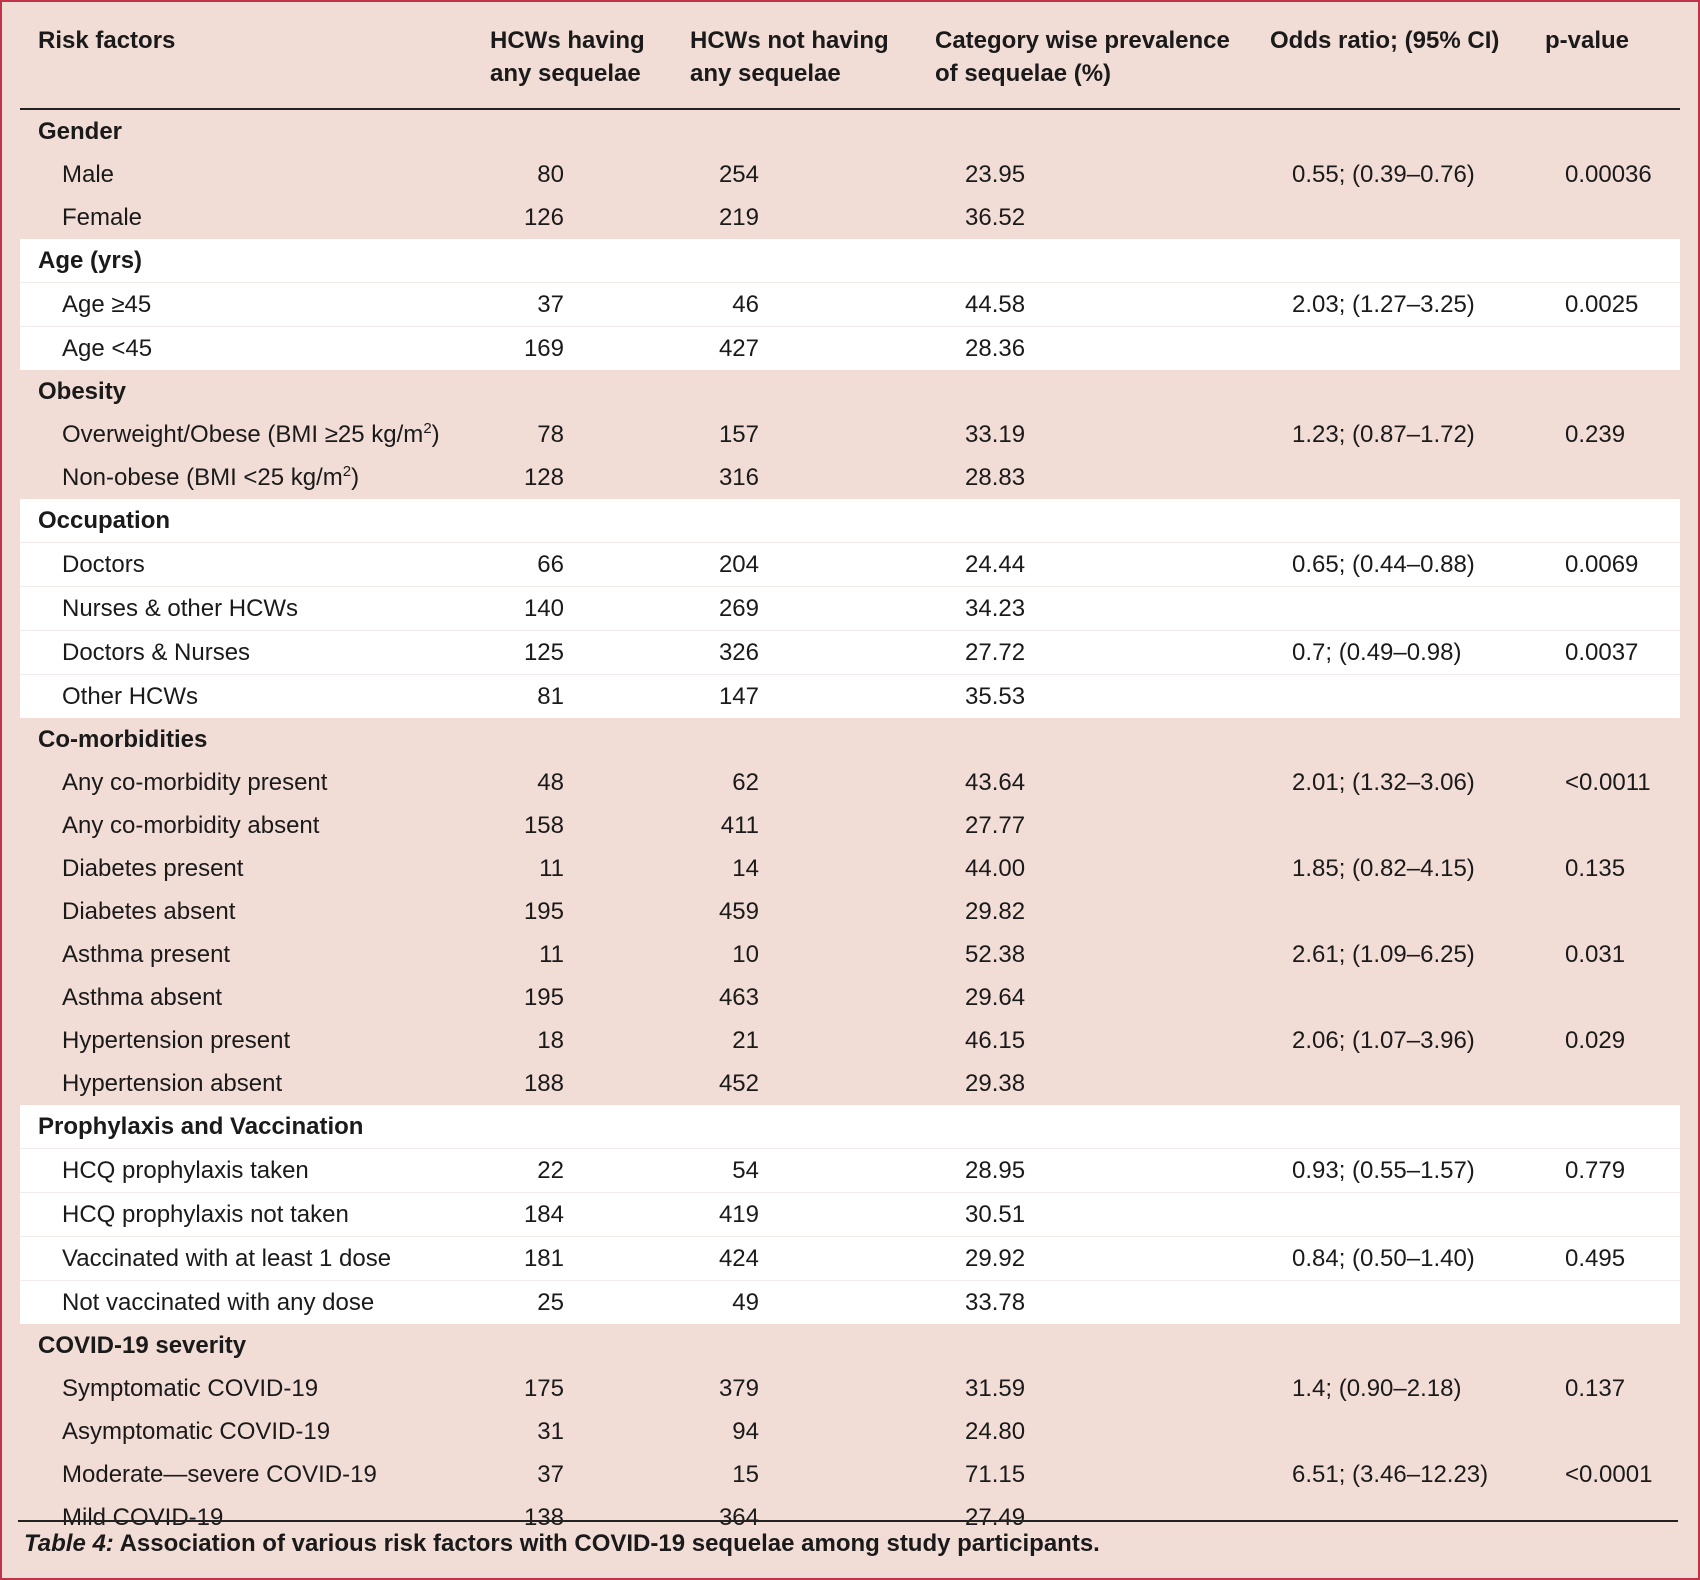 This screenshot has width=1700, height=1580. I want to click on risk-factor-text: Female, so click(102, 217).